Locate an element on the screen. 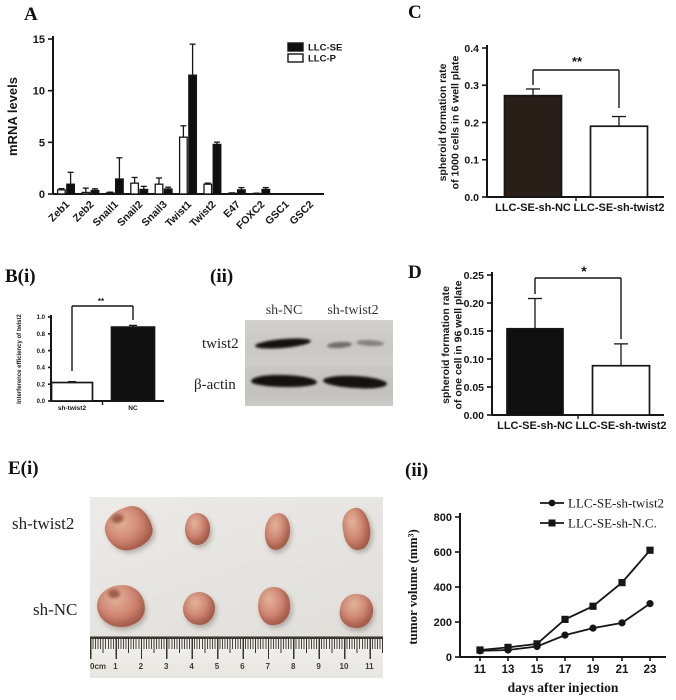 The image size is (676, 700). ruler-ticks is located at coordinates (236, 650).